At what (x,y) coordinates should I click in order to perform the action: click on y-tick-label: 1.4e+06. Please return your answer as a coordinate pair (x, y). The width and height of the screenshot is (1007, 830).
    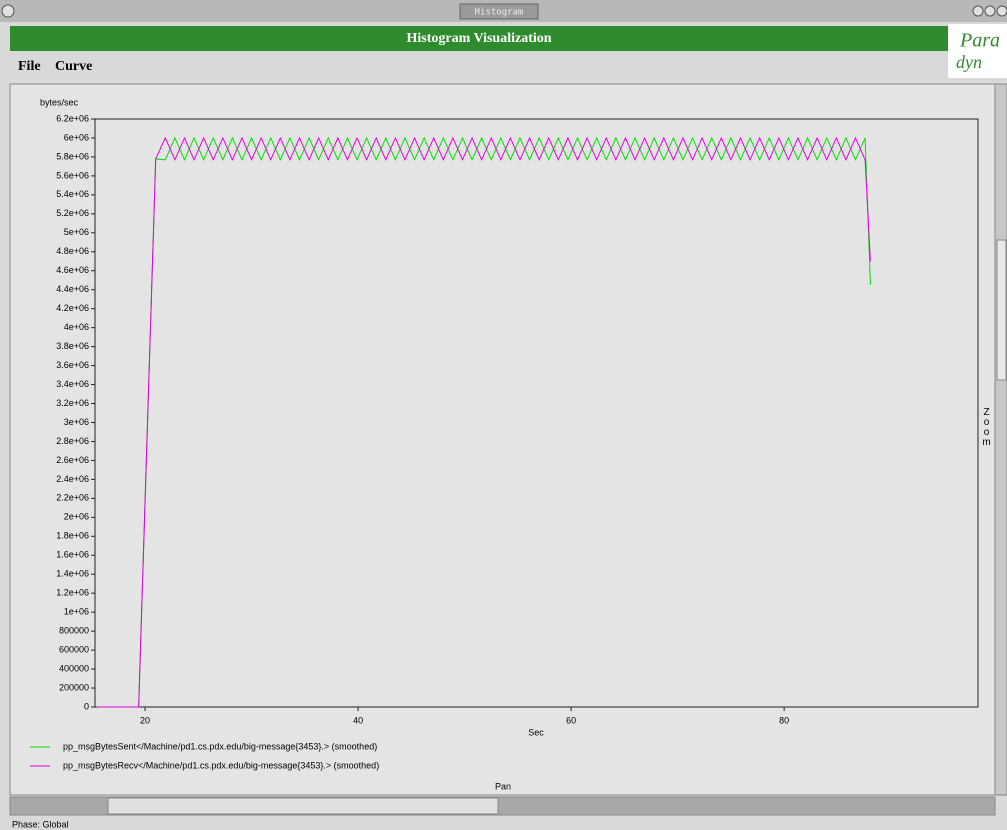
    Looking at the image, I should click on (72, 574).